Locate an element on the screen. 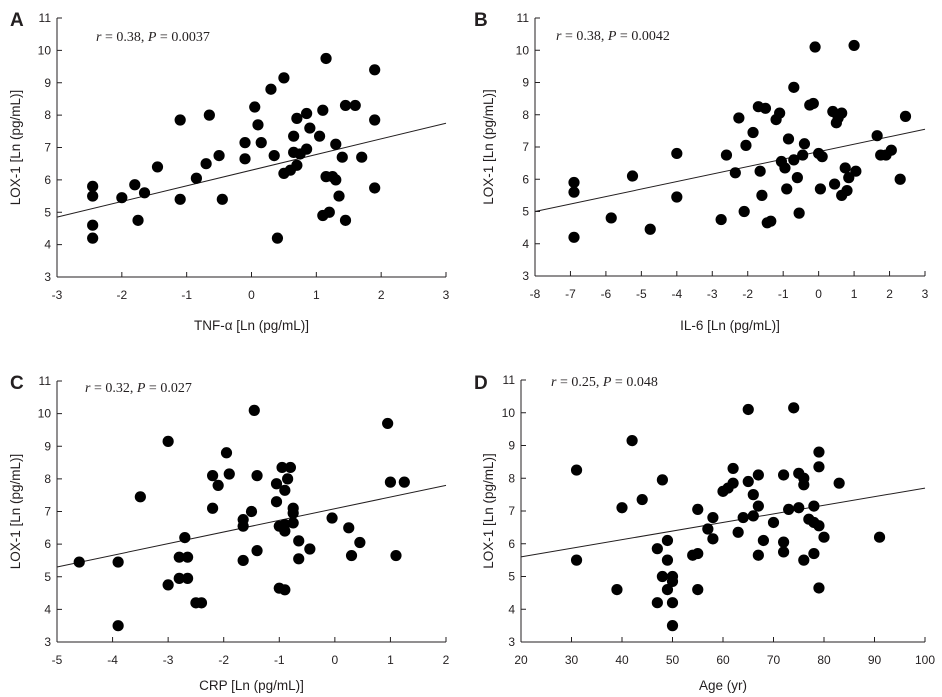 The image size is (942, 697). y-tick-label: 9 is located at coordinates (511, 446).